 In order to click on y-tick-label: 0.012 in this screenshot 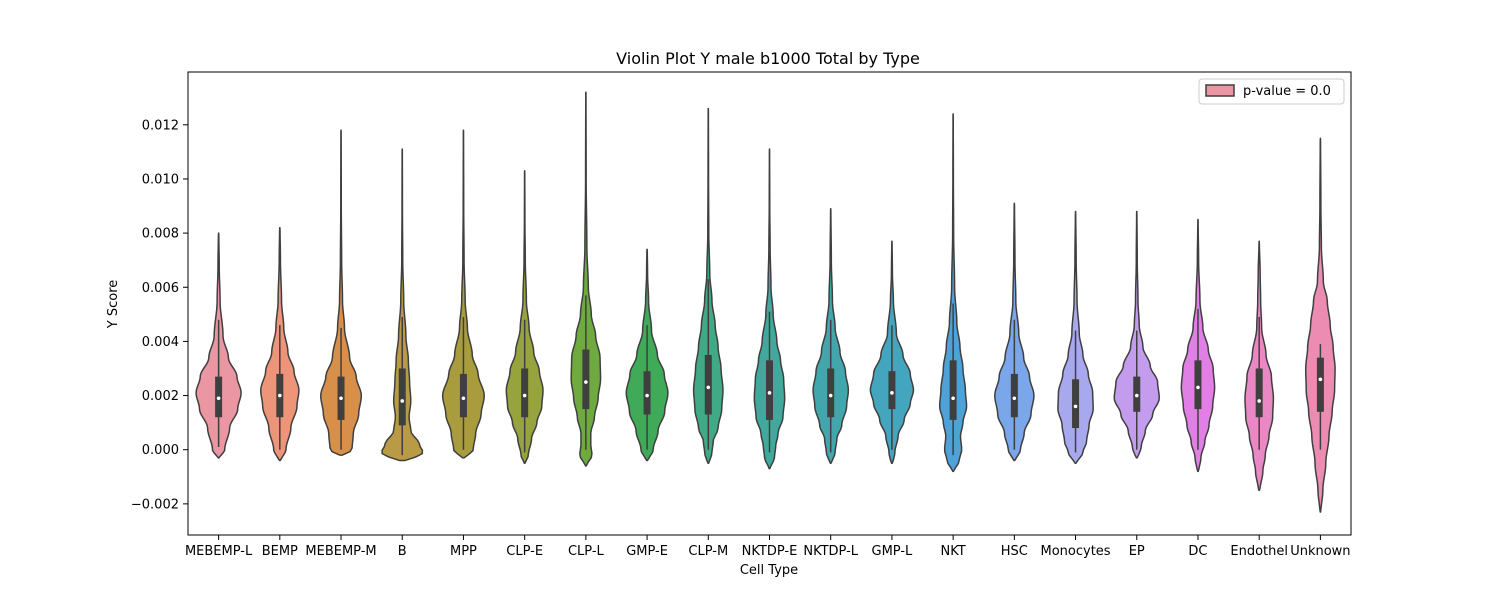, I will do `click(160, 125)`.